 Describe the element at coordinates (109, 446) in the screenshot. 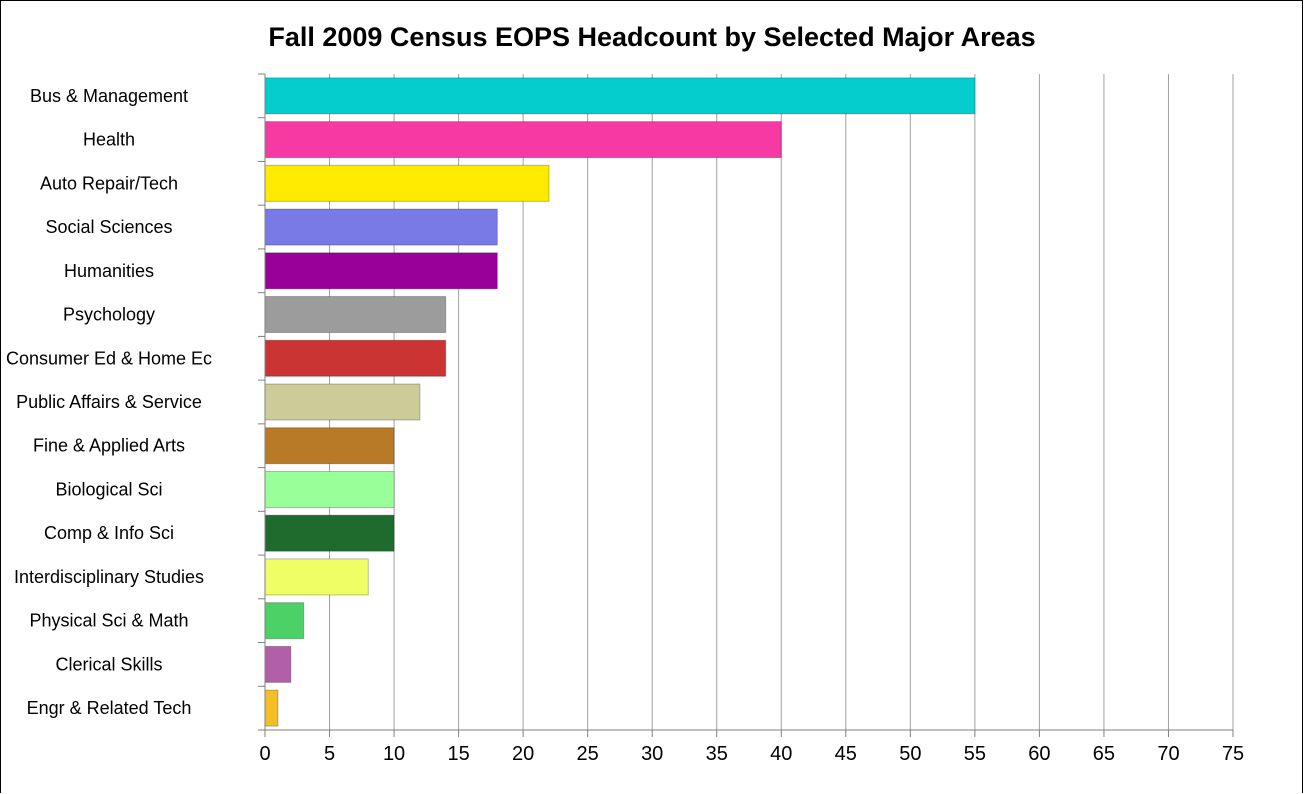

I see `category-label: Fine & Applied Arts` at that location.